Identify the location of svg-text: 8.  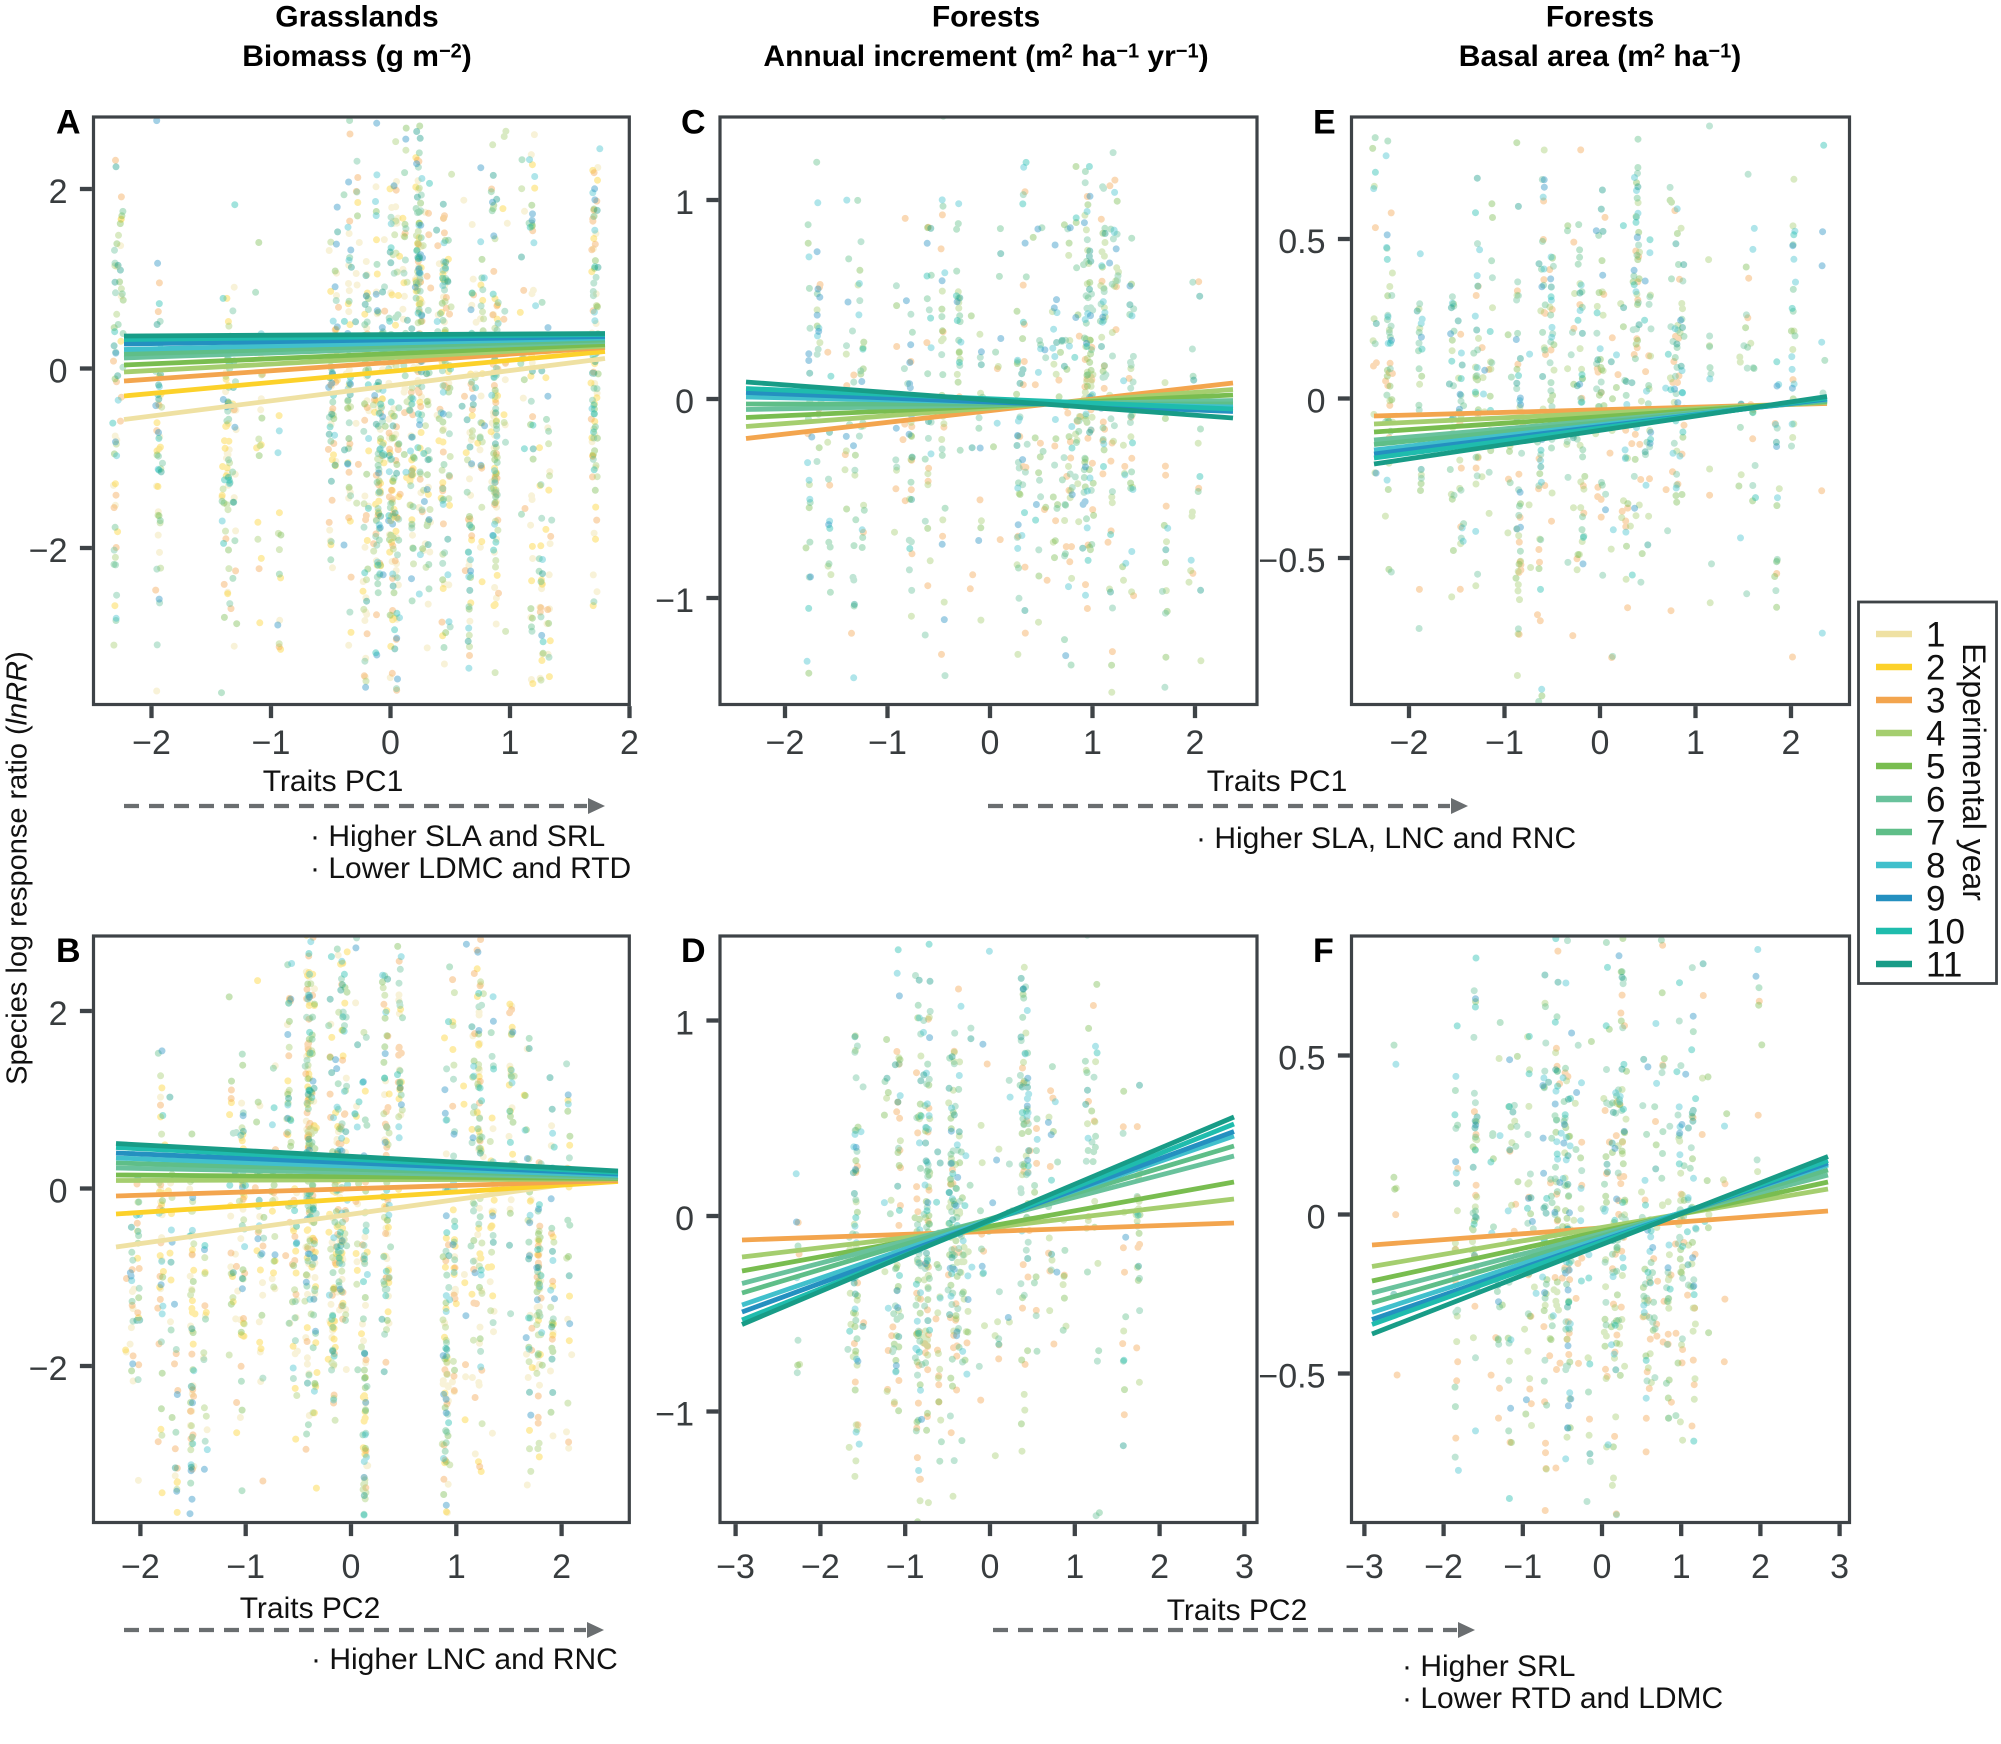
(1935, 866).